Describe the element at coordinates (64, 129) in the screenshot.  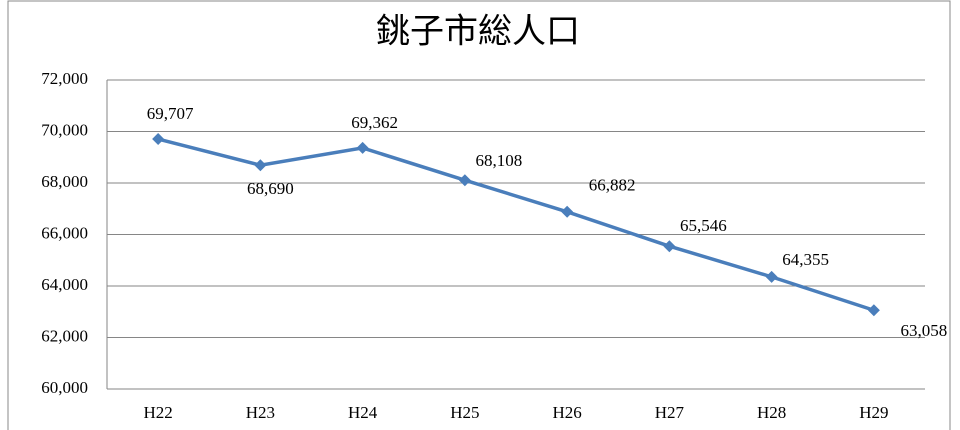
I see `y-tick-label: 70,000` at that location.